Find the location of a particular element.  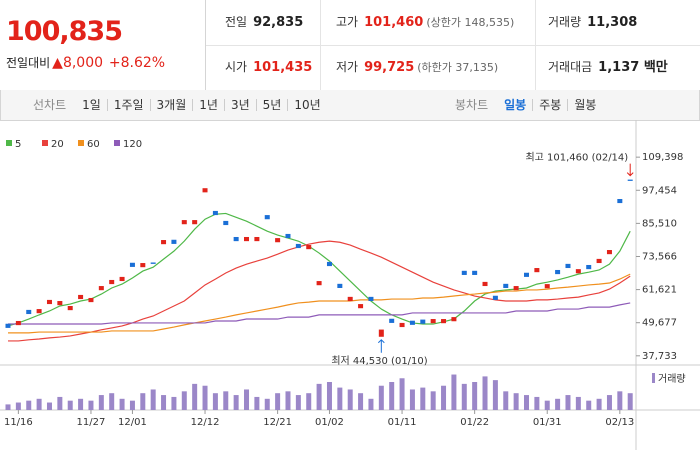

tab: 1일 is located at coordinates (92, 105).